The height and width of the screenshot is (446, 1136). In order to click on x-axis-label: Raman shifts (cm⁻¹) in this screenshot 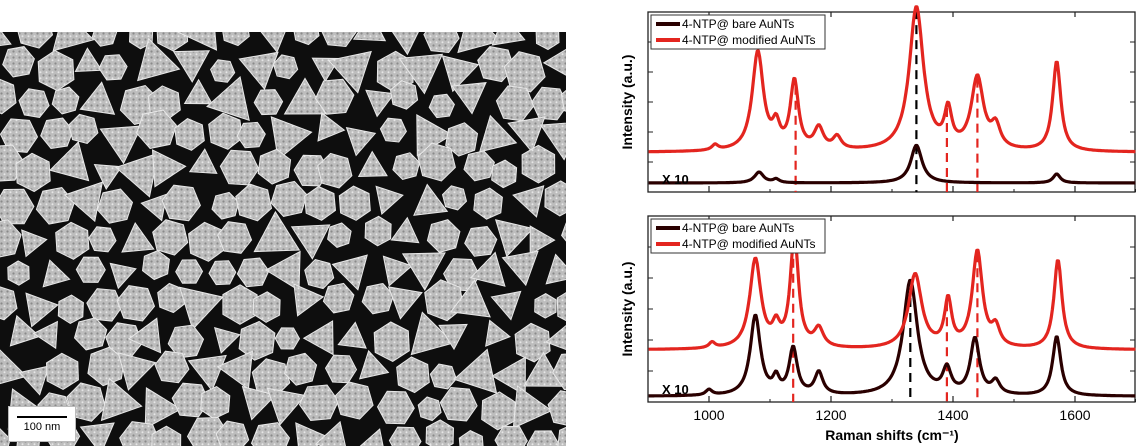, I will do `click(891, 435)`.